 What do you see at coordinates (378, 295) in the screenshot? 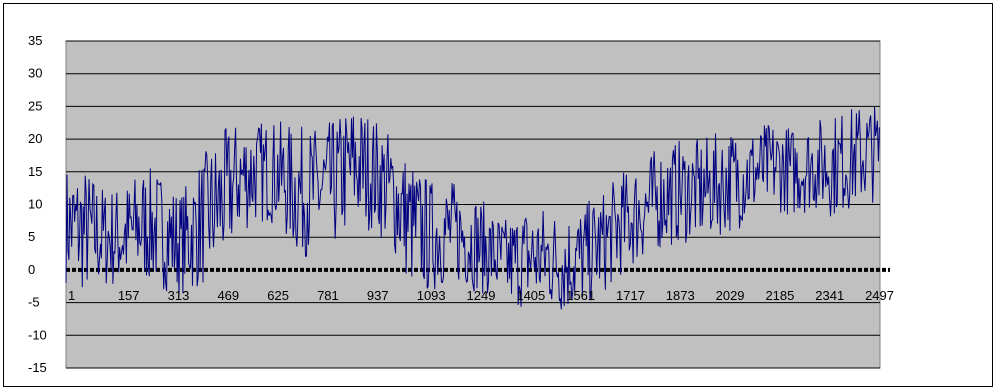
I see `x-tick-label: 937` at bounding box center [378, 295].